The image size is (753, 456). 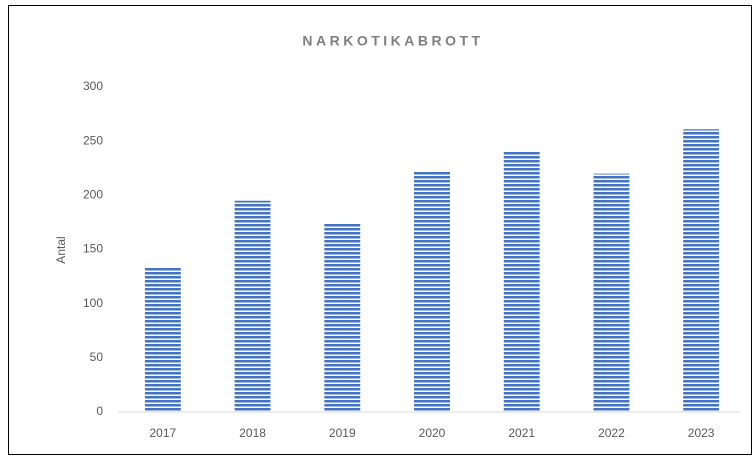 What do you see at coordinates (611, 433) in the screenshot?
I see `x-tick-label: 2022` at bounding box center [611, 433].